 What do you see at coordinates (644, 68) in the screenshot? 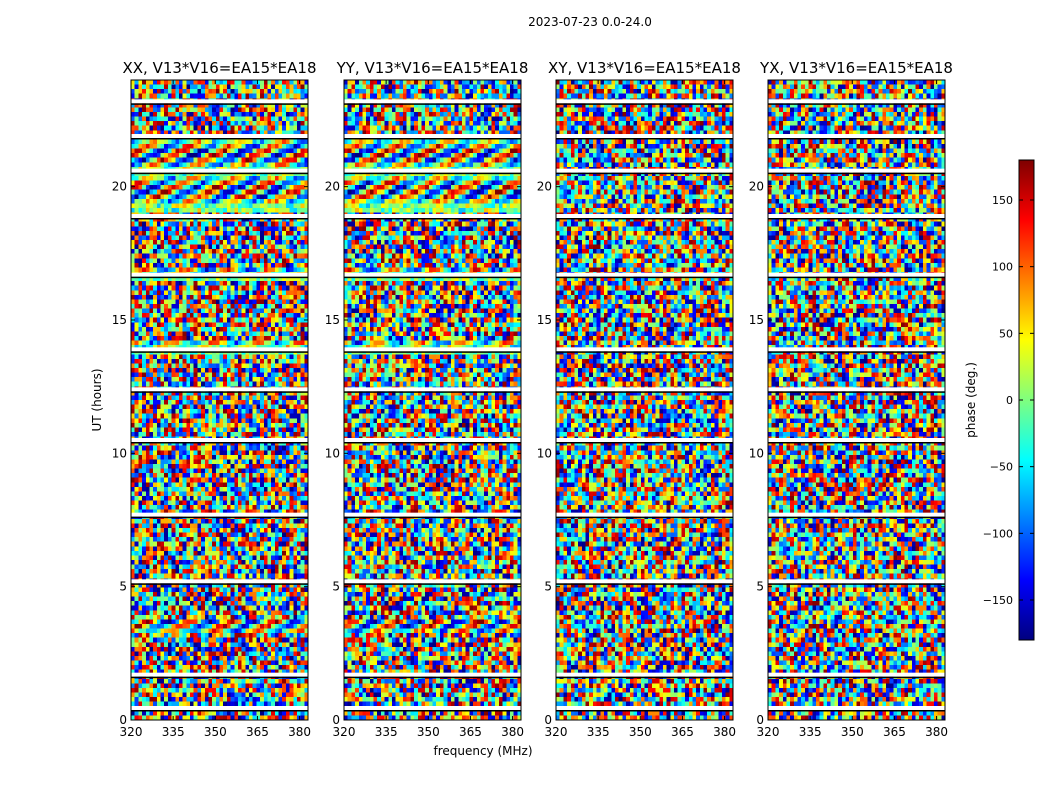
I see `panel-title: XY, V13*V16=EA15*EA18` at bounding box center [644, 68].